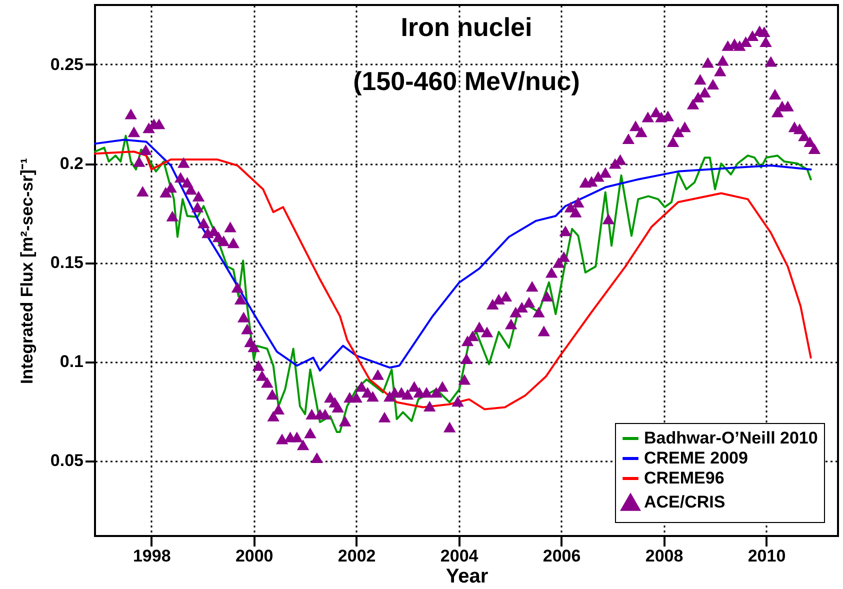  What do you see at coordinates (664, 556) in the screenshot?
I see `x-tick-label: 2008` at bounding box center [664, 556].